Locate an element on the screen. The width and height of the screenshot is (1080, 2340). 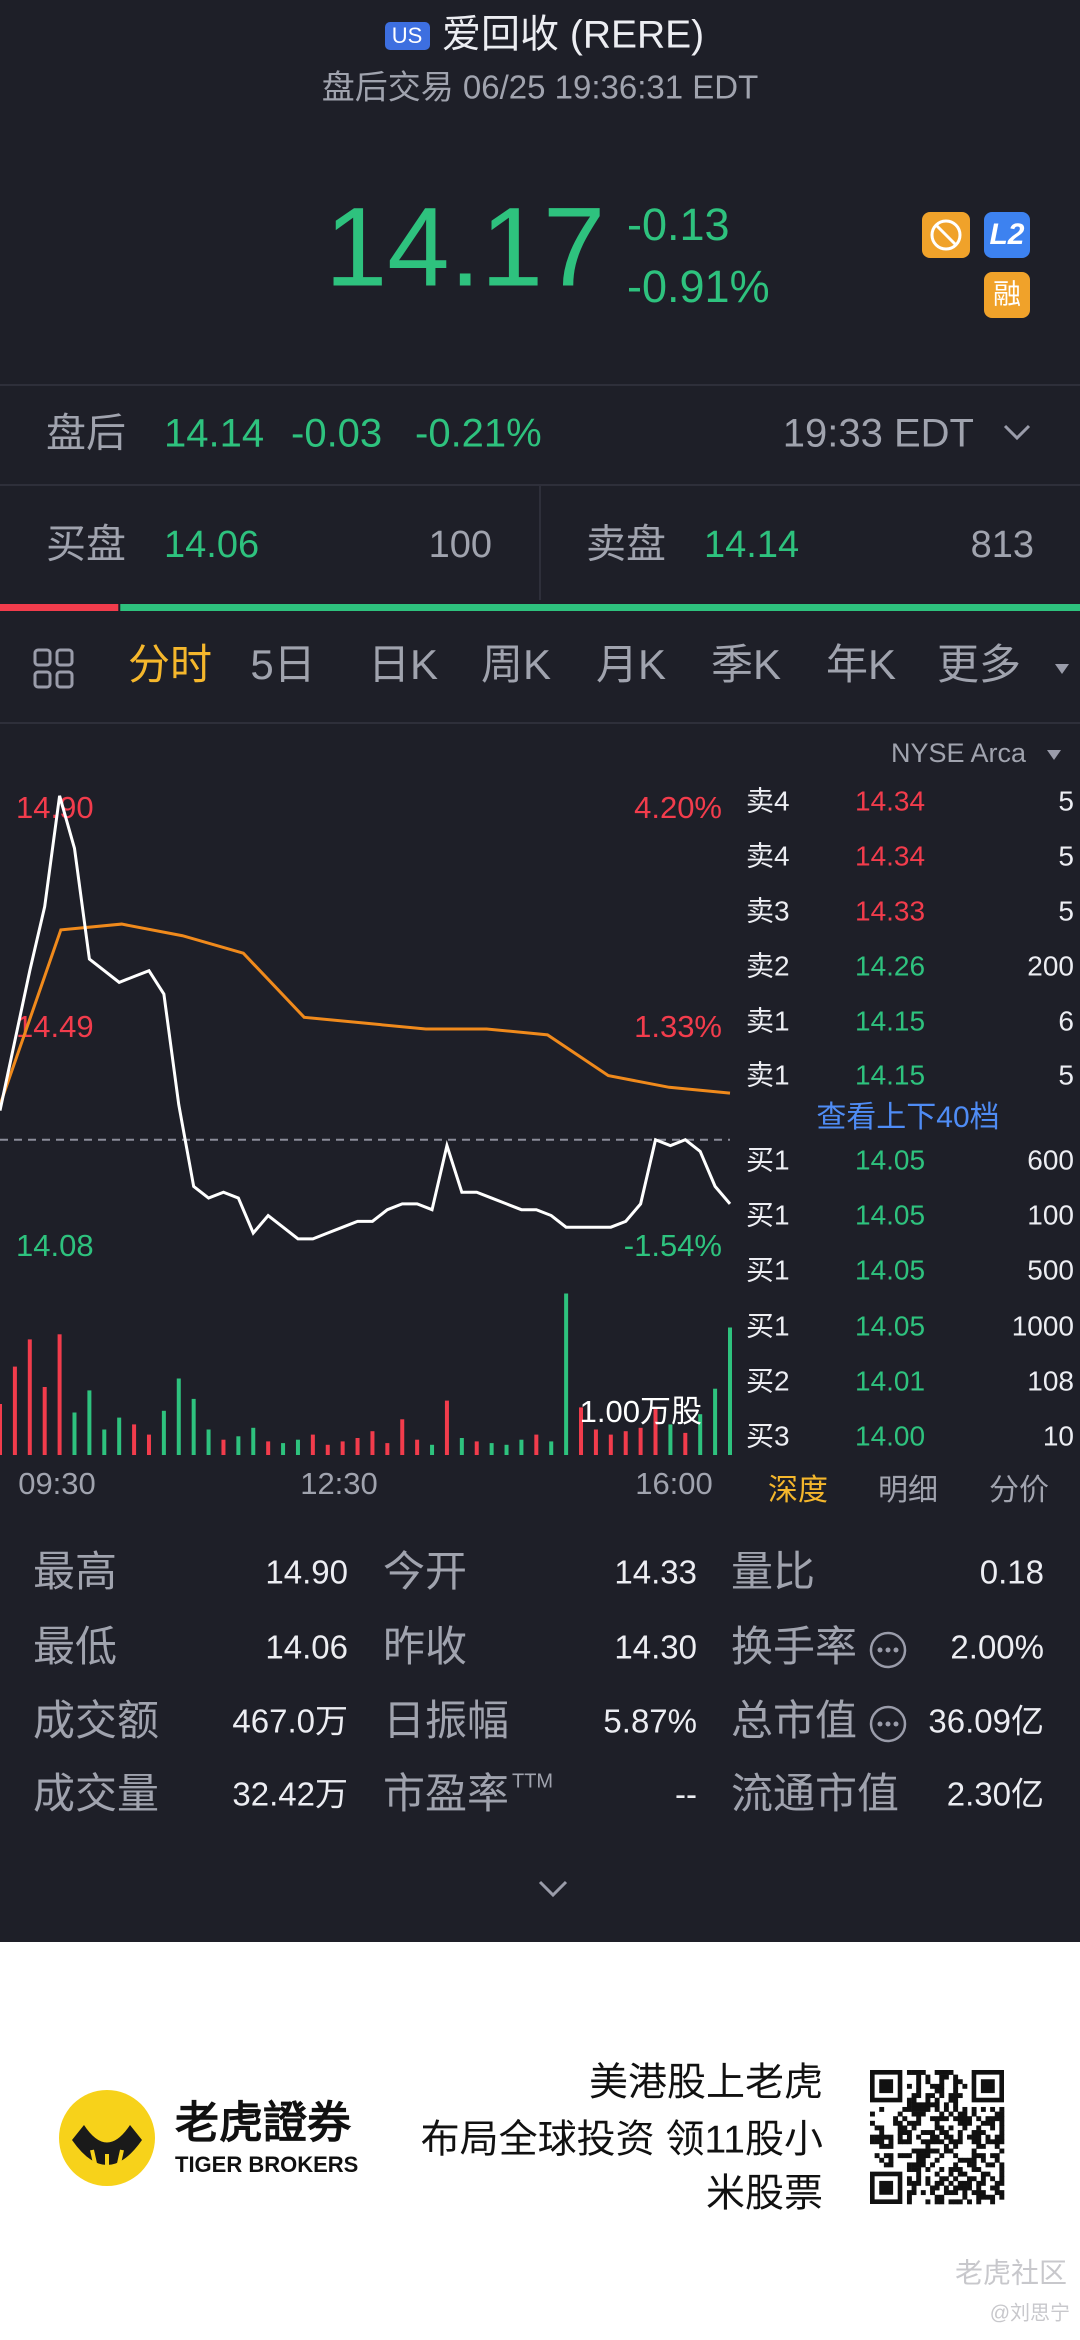
chart-tab: 更多 is located at coordinates (979, 664).